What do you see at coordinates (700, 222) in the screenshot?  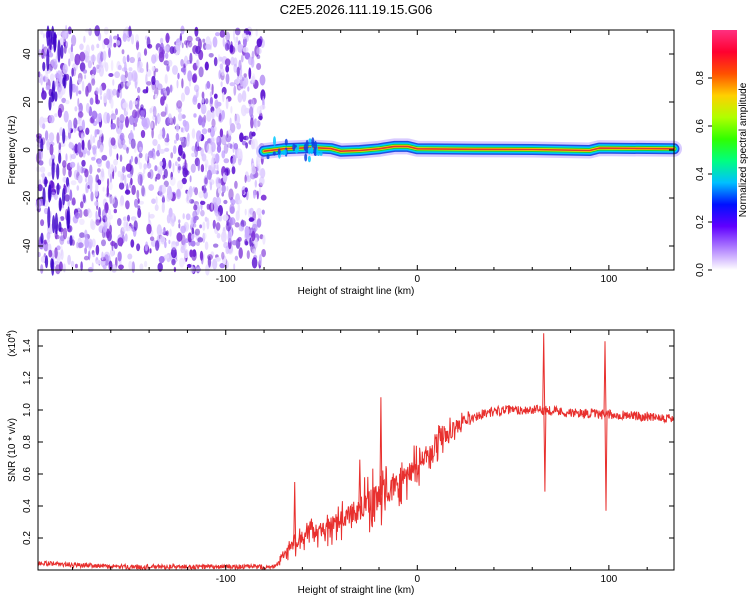 I see `colorbar-tick-label: 0.2` at bounding box center [700, 222].